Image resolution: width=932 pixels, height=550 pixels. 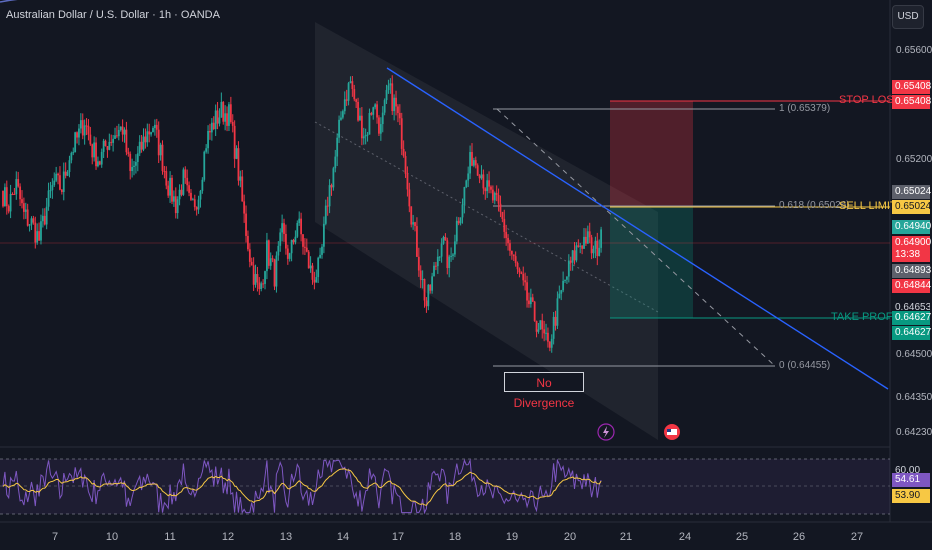 I want to click on fib-label-0: 0 (0.64455), so click(x=805, y=365).